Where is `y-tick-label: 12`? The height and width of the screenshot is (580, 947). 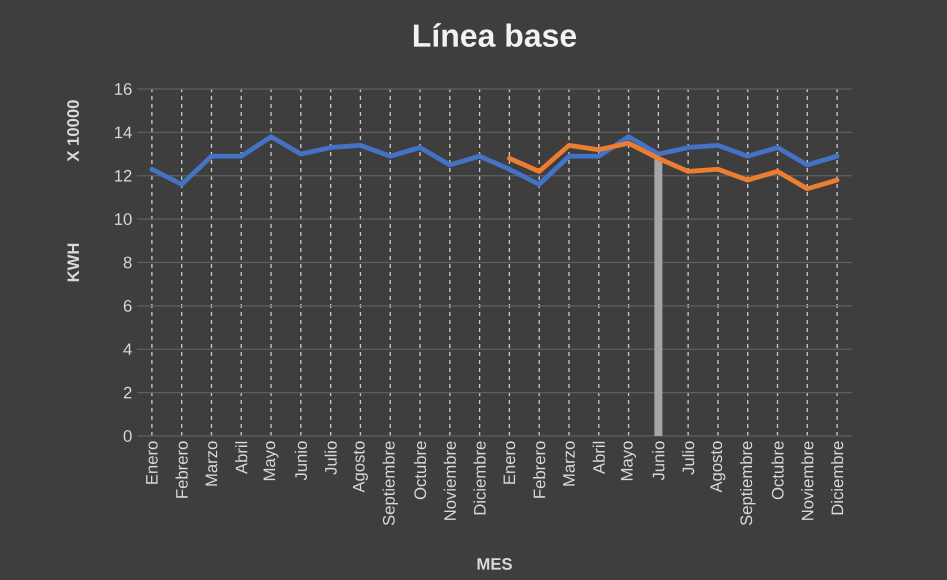 y-tick-label: 12 is located at coordinates (123, 176).